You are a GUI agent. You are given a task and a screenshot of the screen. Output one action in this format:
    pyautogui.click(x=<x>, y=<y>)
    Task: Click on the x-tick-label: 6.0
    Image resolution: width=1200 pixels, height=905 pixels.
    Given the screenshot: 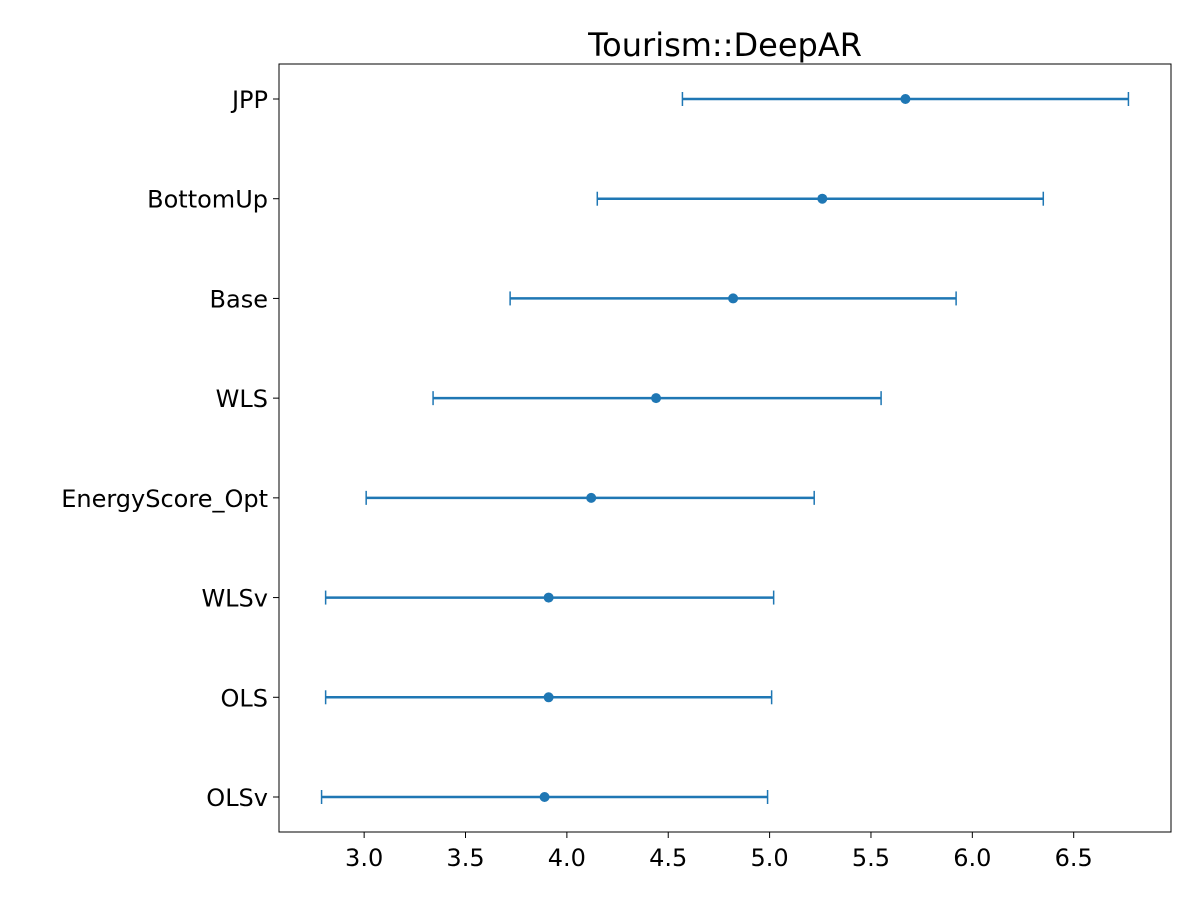 What is the action you would take?
    pyautogui.click(x=972, y=858)
    